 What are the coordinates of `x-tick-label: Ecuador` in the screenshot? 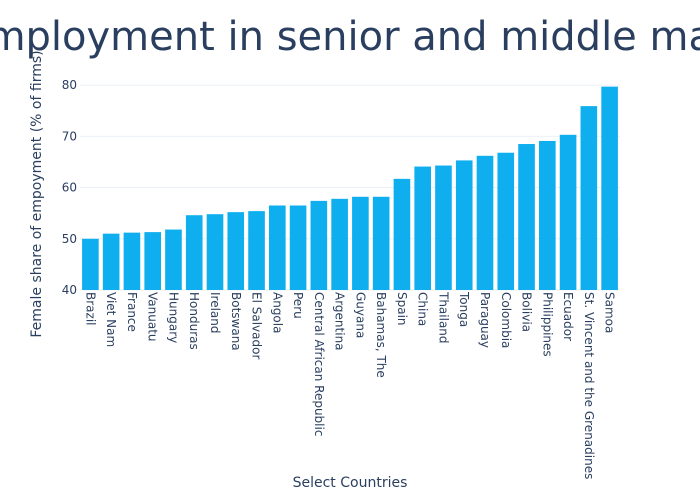 It's located at (568, 316).